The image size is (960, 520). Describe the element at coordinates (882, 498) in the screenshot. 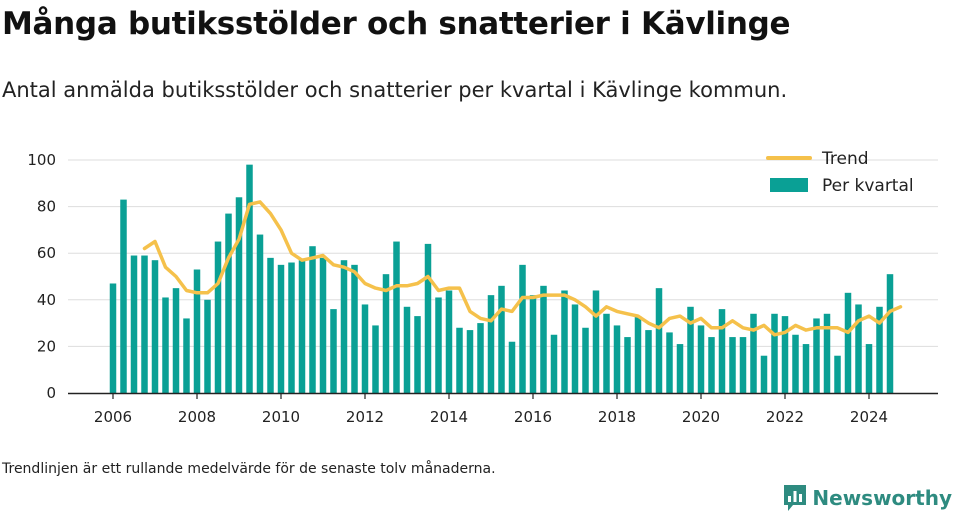

I see `brand-name: Newsworthy` at that location.